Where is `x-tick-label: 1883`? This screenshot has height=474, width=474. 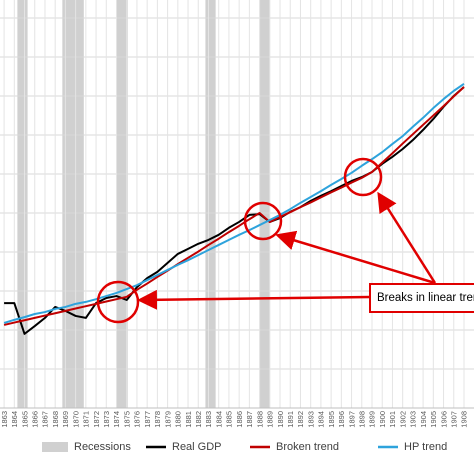 x-tick-label: 1883 is located at coordinates (208, 419).